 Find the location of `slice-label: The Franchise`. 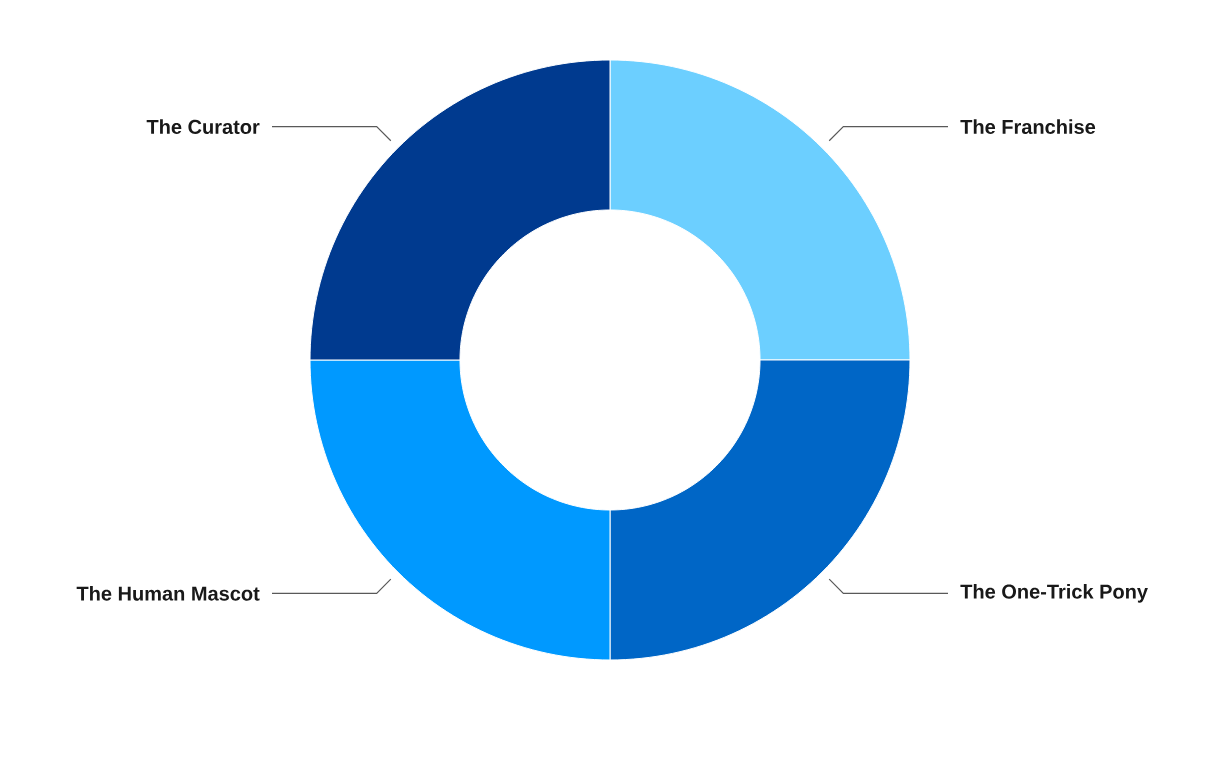

slice-label: The Franchise is located at coordinates (1028, 126).